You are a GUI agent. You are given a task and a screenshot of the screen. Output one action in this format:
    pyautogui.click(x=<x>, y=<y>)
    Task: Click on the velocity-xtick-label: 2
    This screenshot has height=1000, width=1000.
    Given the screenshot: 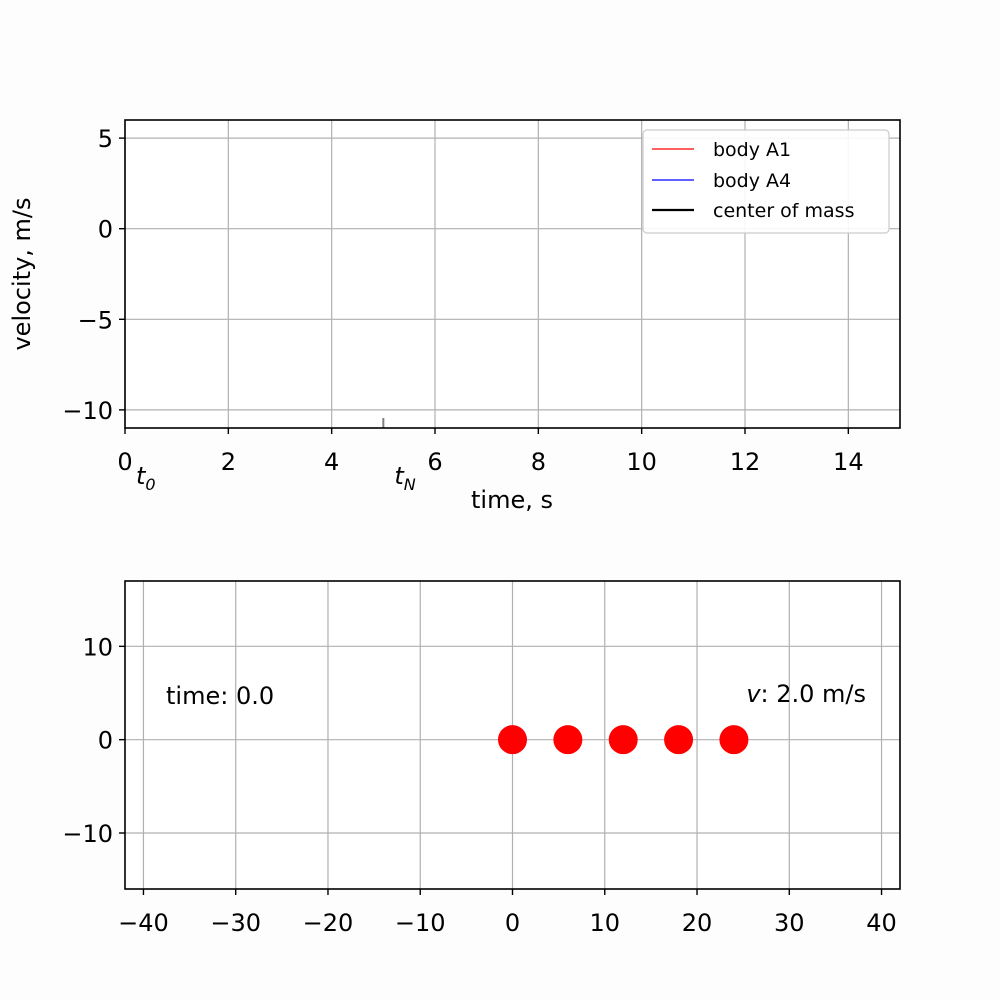 What is the action you would take?
    pyautogui.click(x=228, y=462)
    